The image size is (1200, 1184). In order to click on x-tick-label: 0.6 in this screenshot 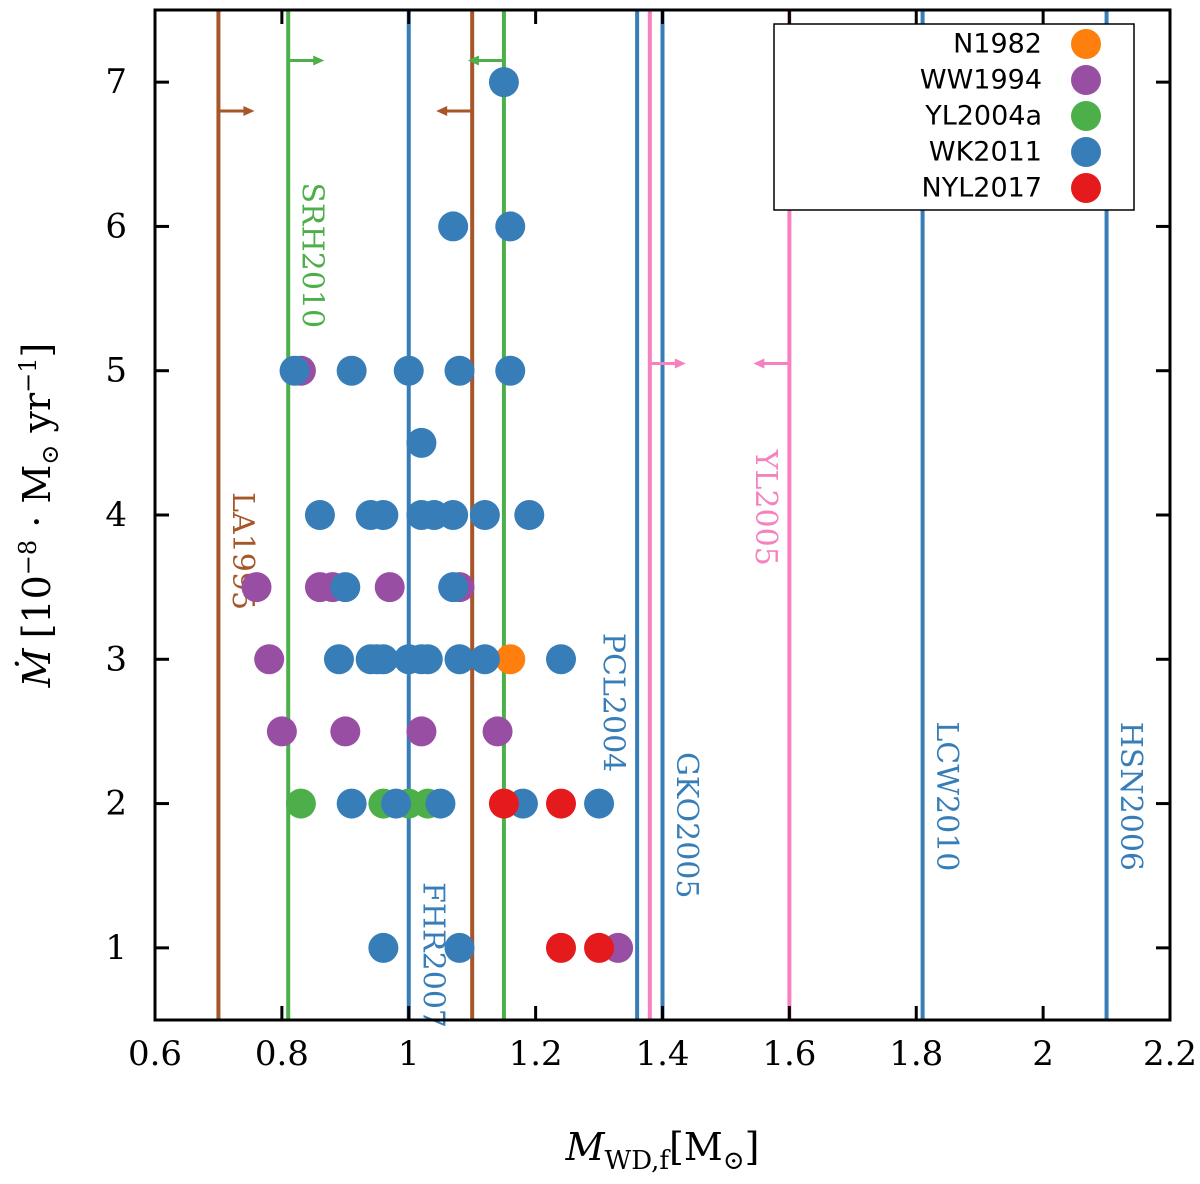, I will do `click(155, 1054)`.